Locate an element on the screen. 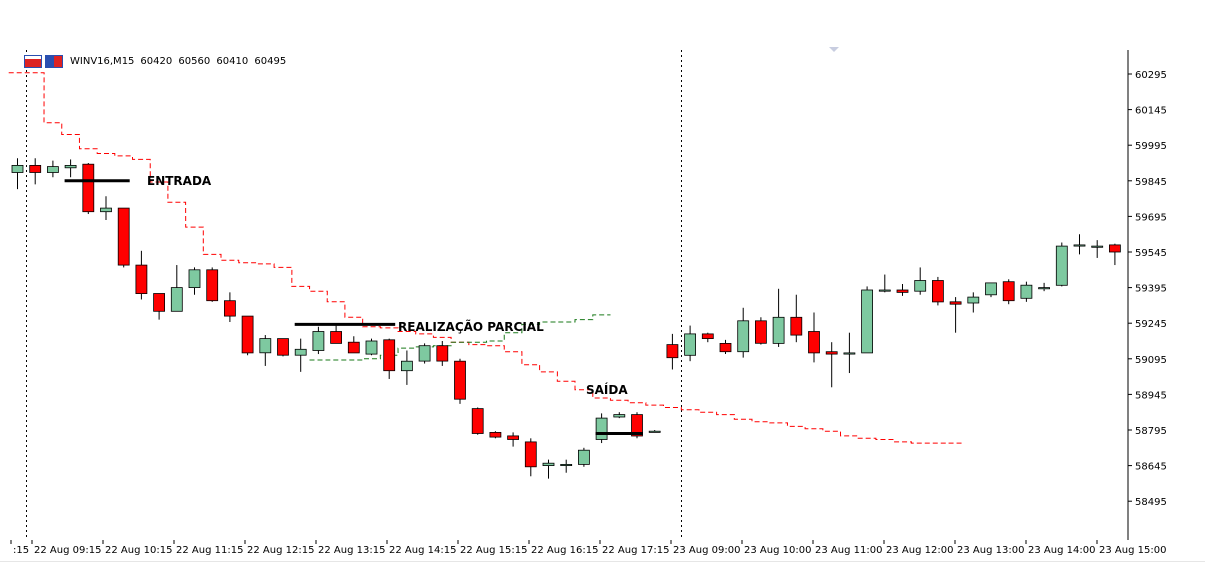 This screenshot has width=1205, height=580. ohlc-low: 60410 is located at coordinates (232, 61).